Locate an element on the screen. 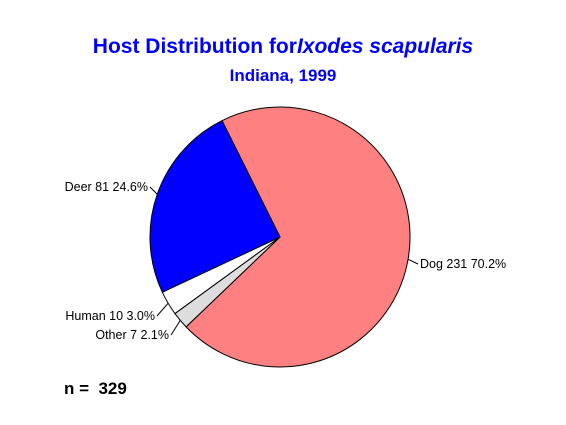 The image size is (566, 425). chart-title-prefix: Host Distribution for is located at coordinates (195, 46).